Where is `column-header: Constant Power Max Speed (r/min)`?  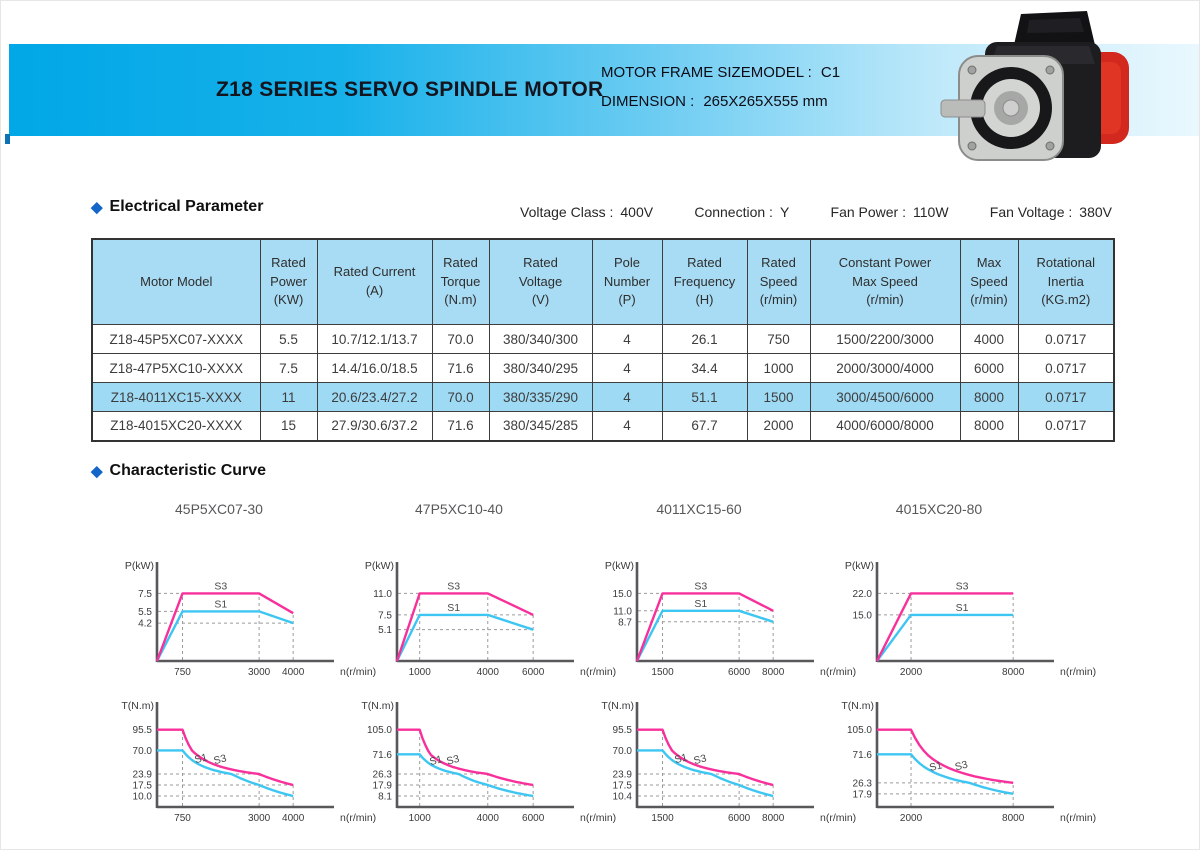
column-header: Constant Power Max Speed (r/min) is located at coordinates (885, 281).